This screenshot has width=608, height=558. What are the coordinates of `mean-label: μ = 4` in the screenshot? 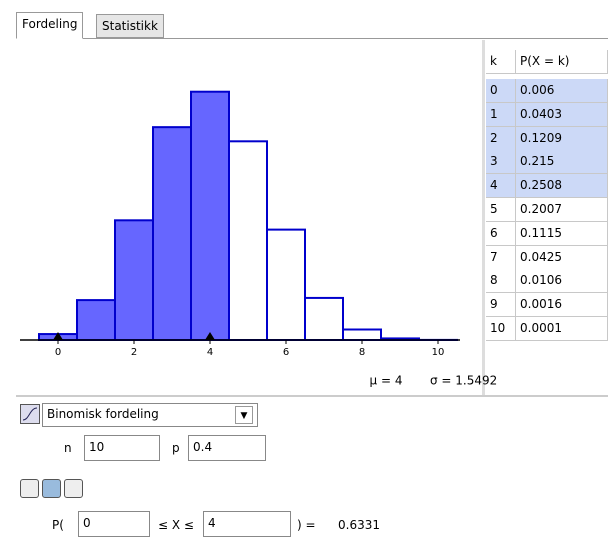 It's located at (386, 381).